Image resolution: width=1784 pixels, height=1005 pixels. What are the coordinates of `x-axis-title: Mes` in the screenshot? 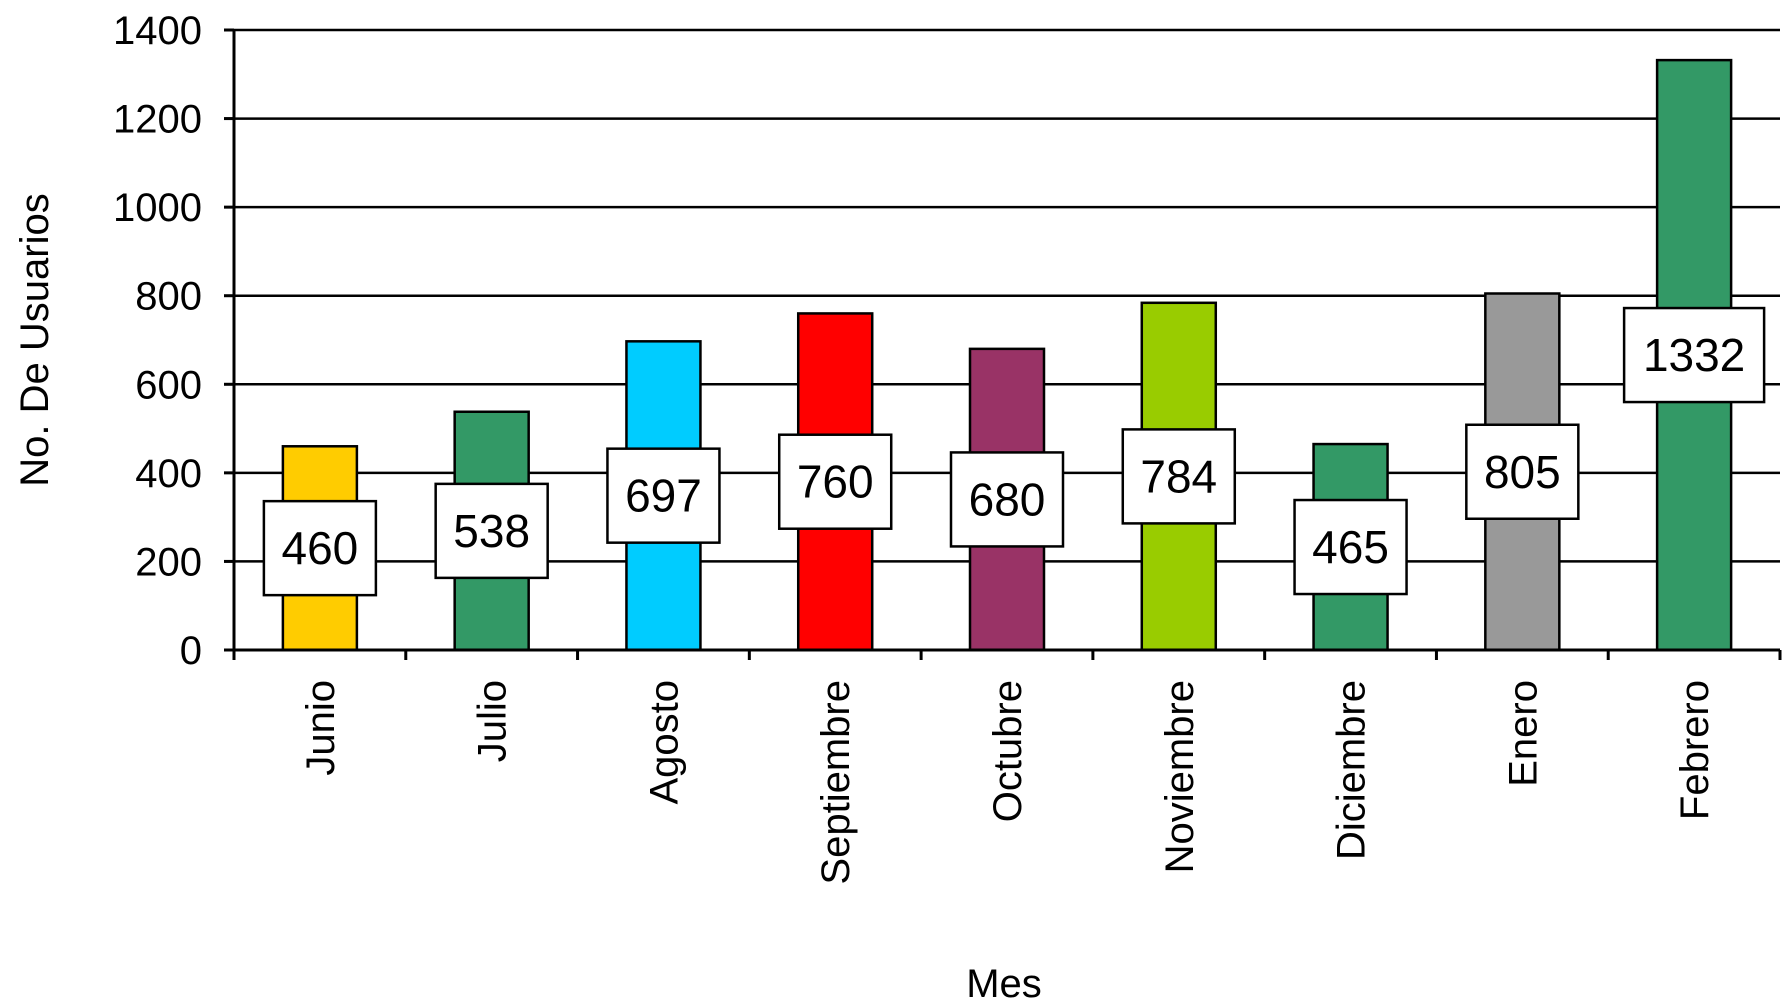 It's located at (1004, 983).